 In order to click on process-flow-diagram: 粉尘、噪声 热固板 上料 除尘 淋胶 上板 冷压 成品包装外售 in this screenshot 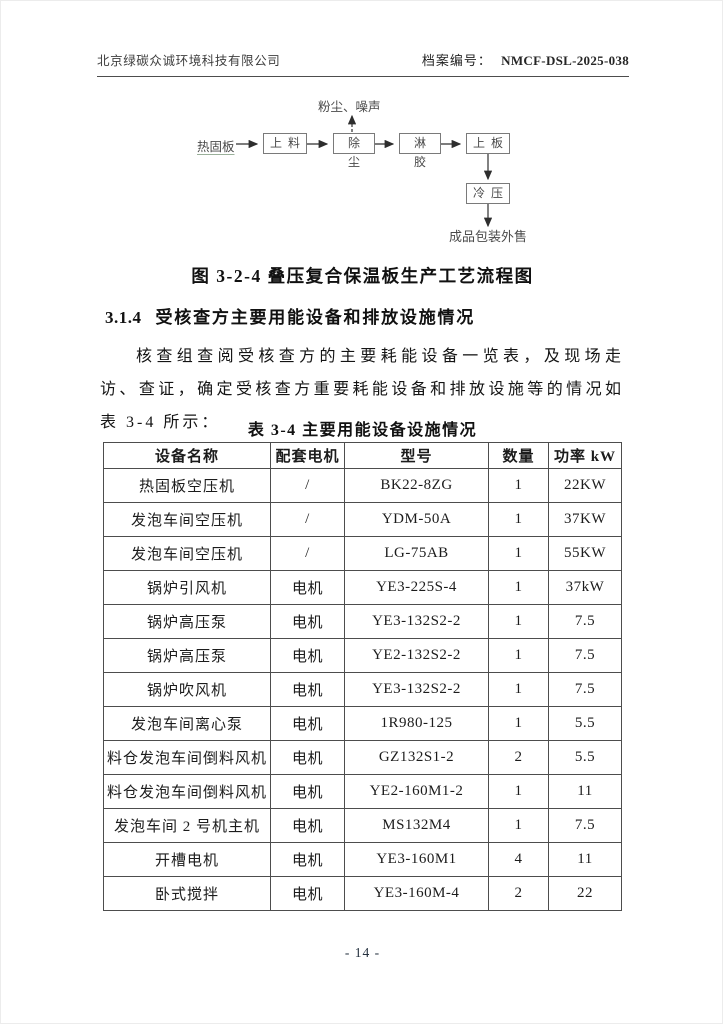, I will do `click(363, 172)`.